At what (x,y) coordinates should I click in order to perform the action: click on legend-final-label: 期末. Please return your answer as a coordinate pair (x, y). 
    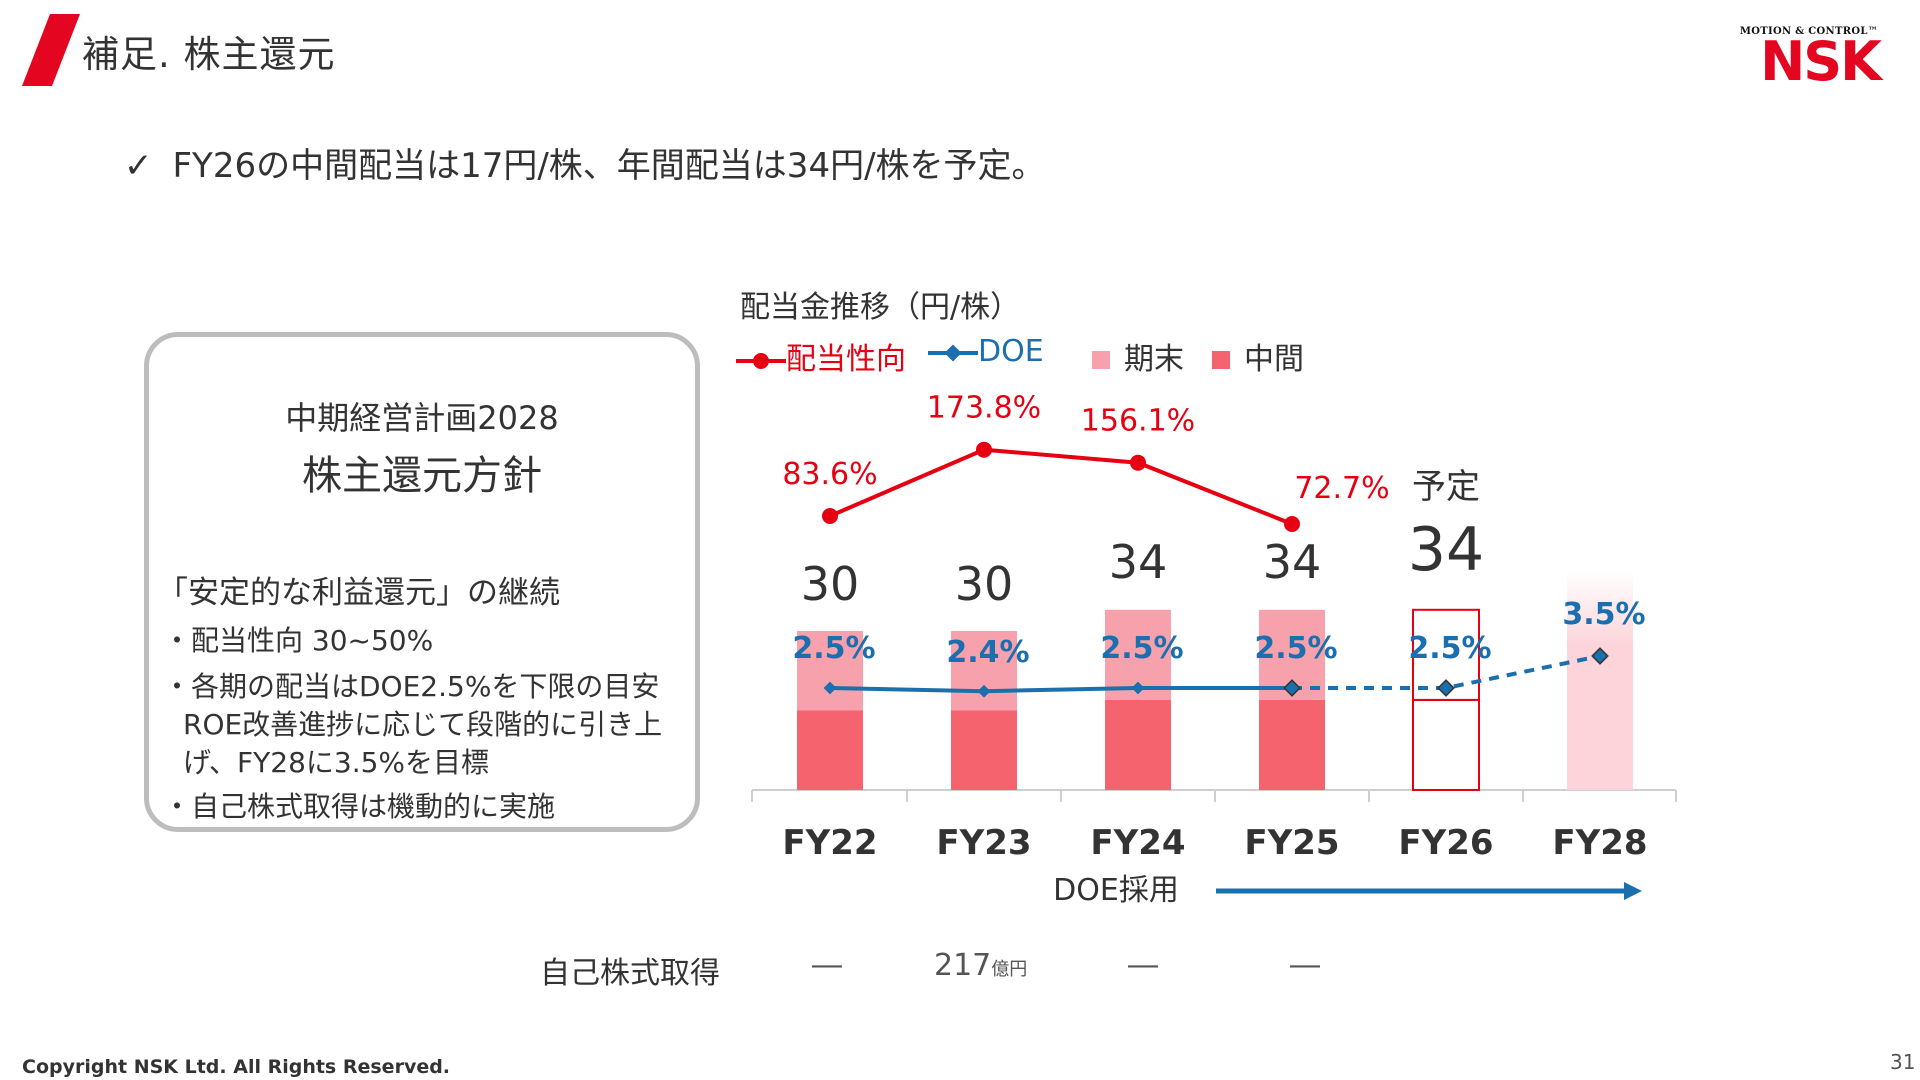
    Looking at the image, I should click on (1154, 359).